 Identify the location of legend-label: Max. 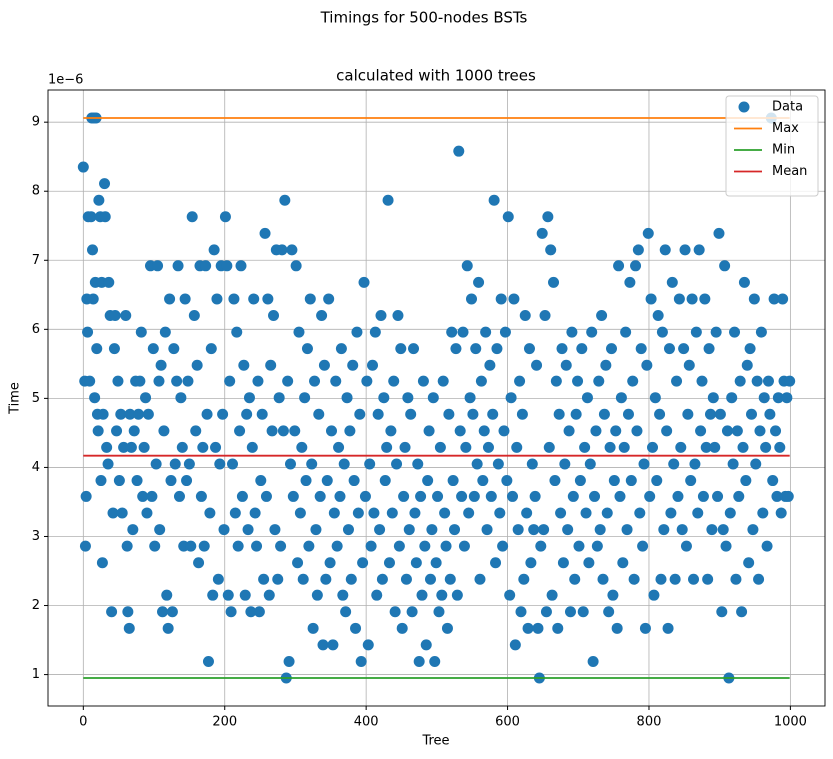
(785, 128).